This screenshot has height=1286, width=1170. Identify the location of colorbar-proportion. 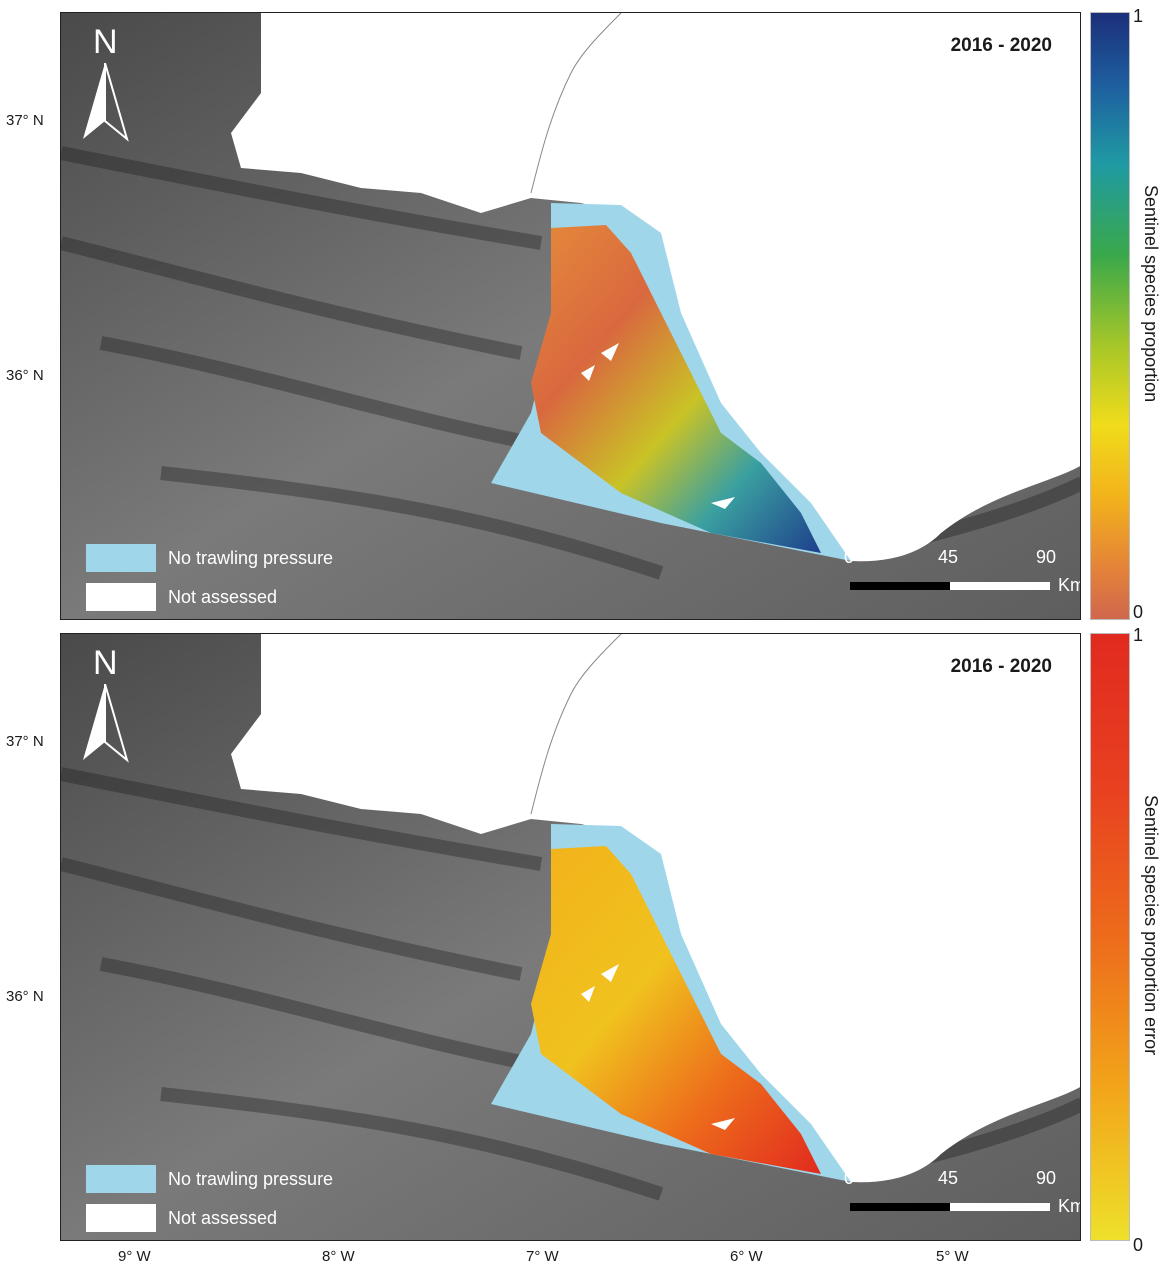
(1110, 316).